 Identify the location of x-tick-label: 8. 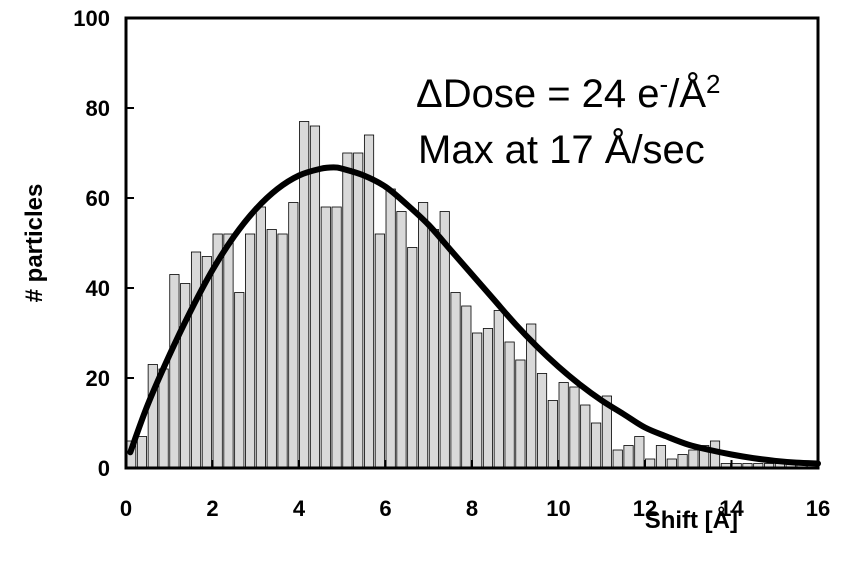
(472, 508).